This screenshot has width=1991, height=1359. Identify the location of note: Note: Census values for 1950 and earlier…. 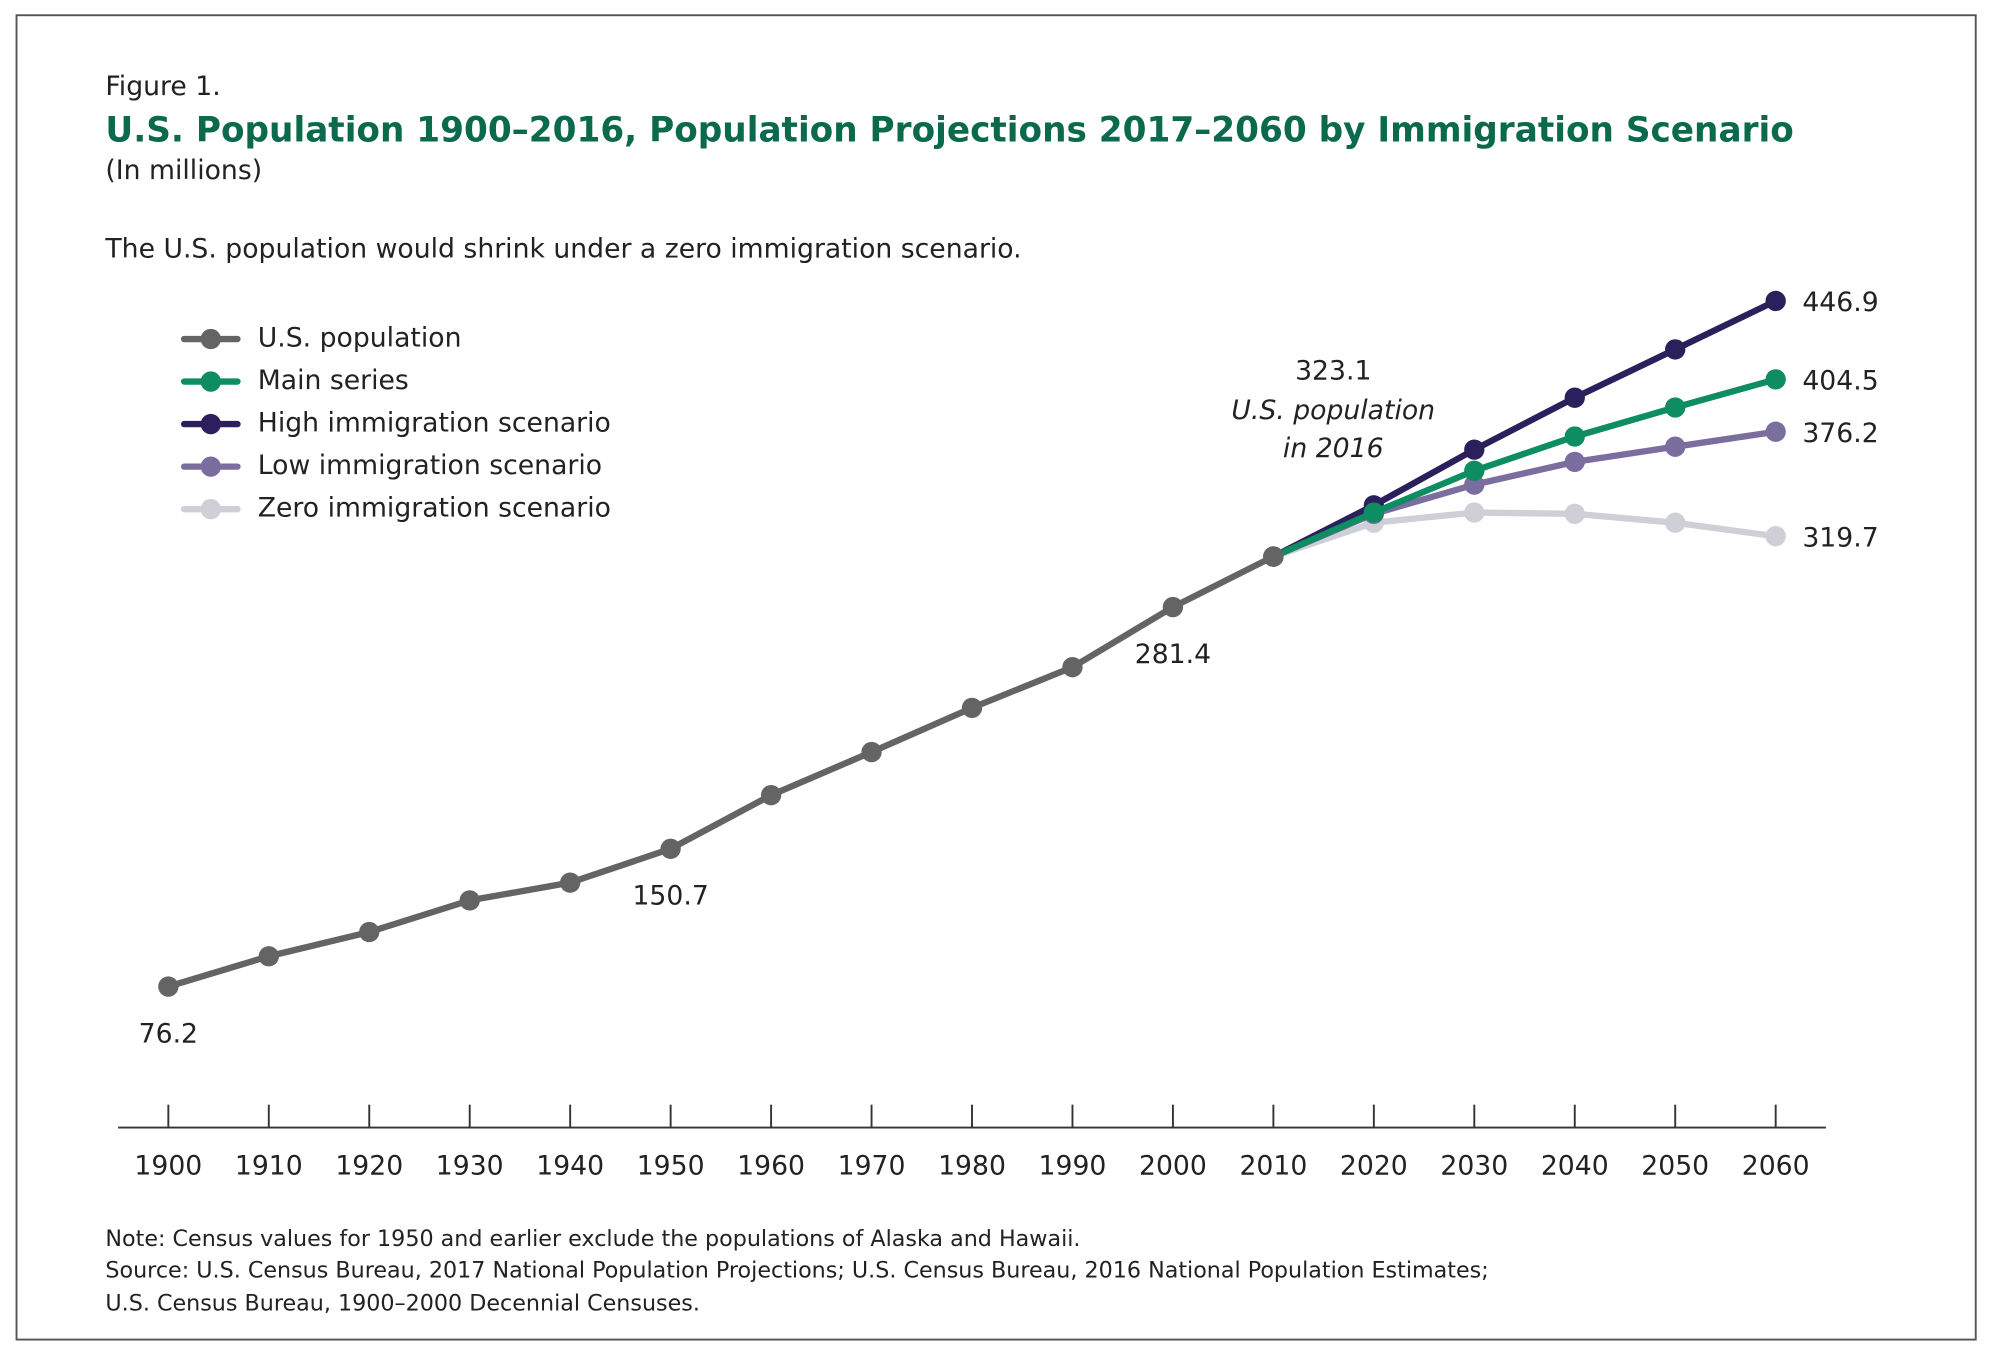
(592, 1239).